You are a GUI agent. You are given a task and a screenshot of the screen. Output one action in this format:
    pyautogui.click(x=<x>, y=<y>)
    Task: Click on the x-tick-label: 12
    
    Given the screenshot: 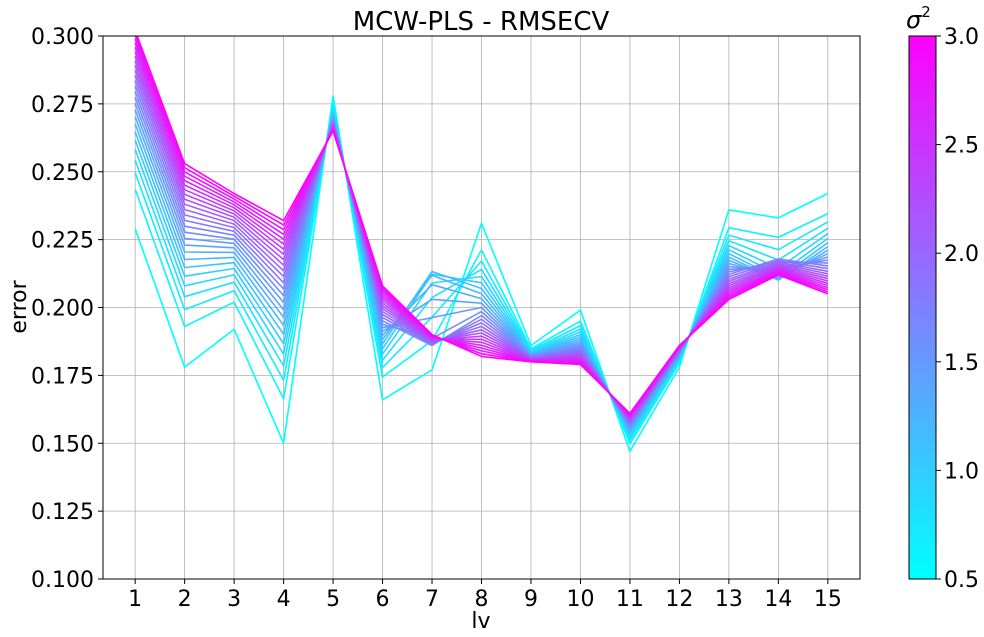 What is the action you would take?
    pyautogui.click(x=679, y=599)
    